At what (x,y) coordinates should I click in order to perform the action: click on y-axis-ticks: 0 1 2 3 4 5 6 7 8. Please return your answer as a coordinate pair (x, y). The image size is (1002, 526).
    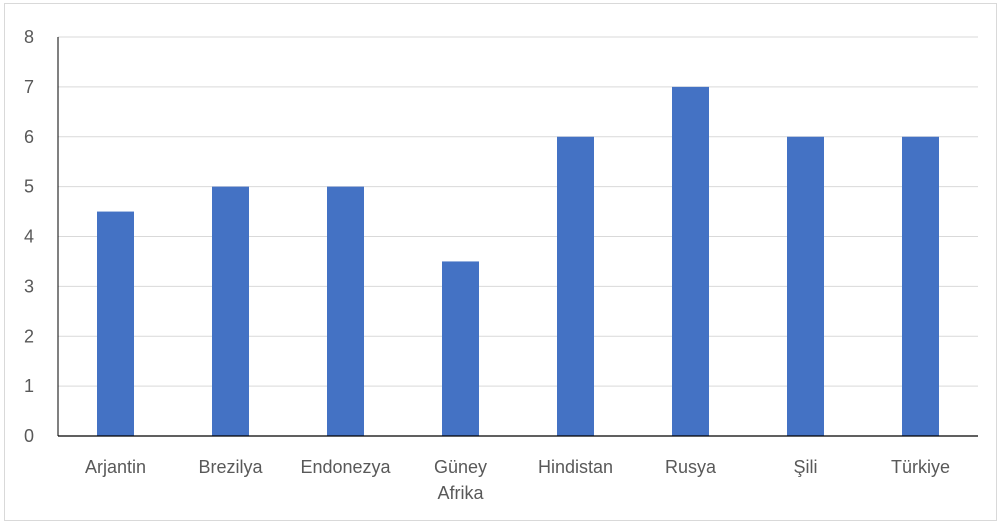
    Looking at the image, I should click on (29, 236).